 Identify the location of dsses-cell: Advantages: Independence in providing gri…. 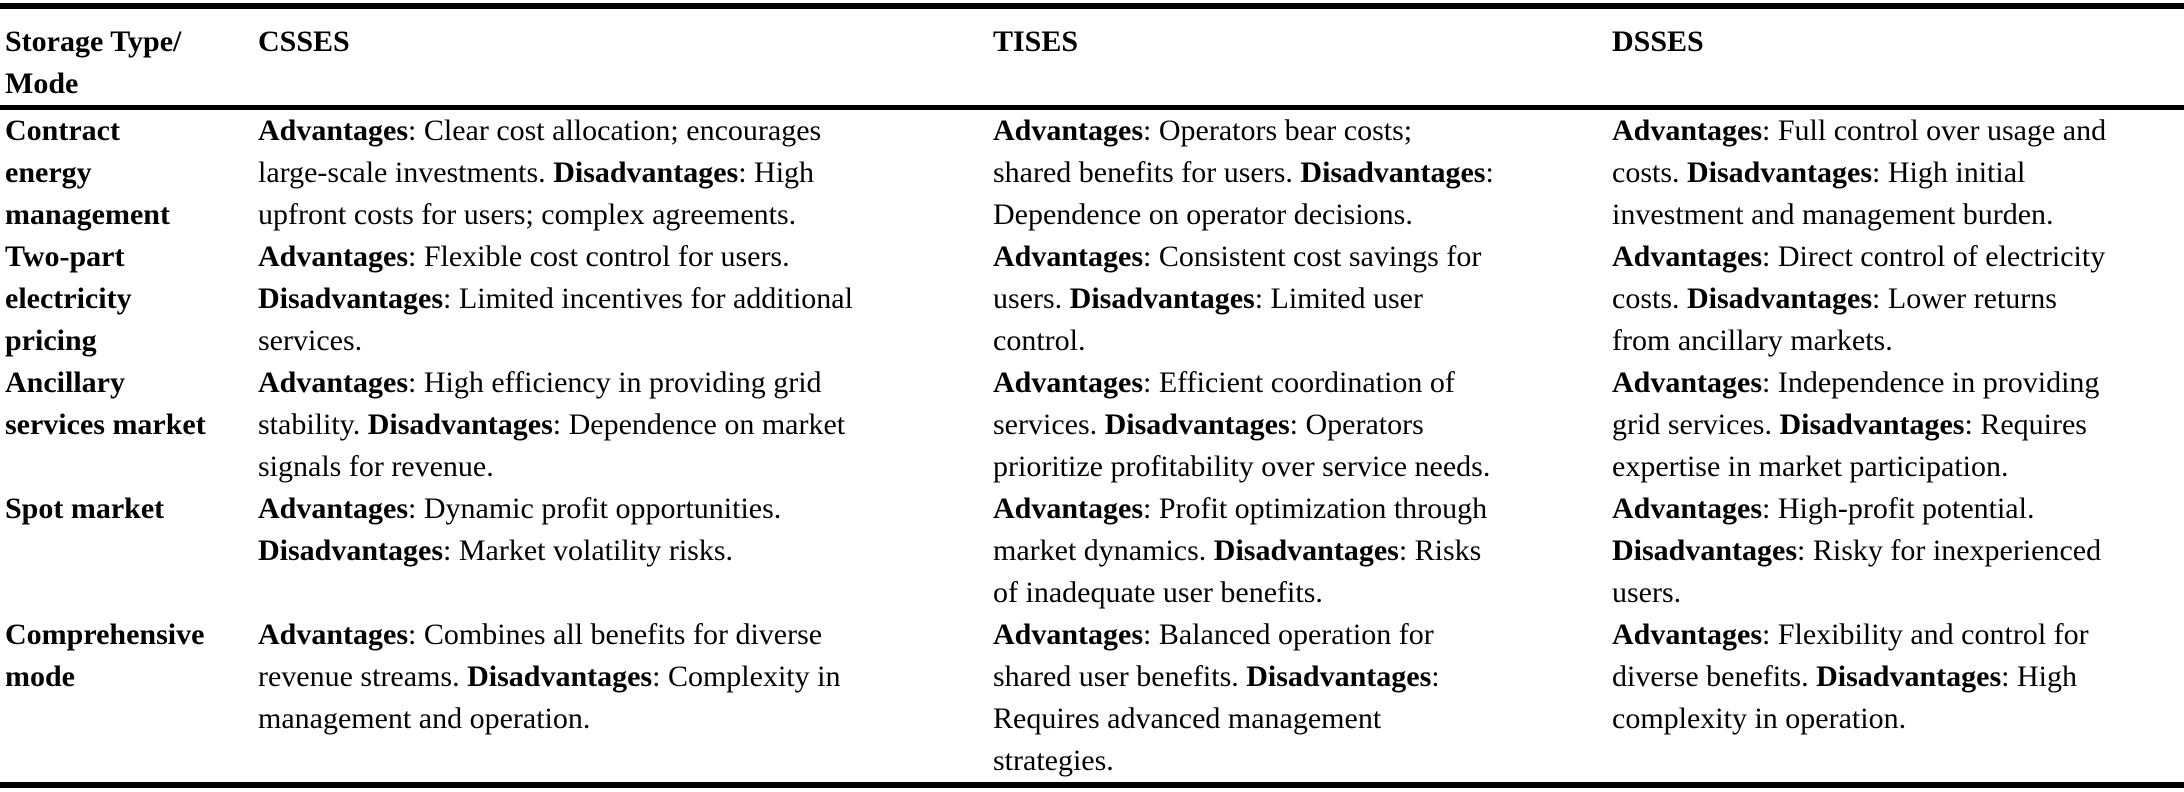
(1856, 424).